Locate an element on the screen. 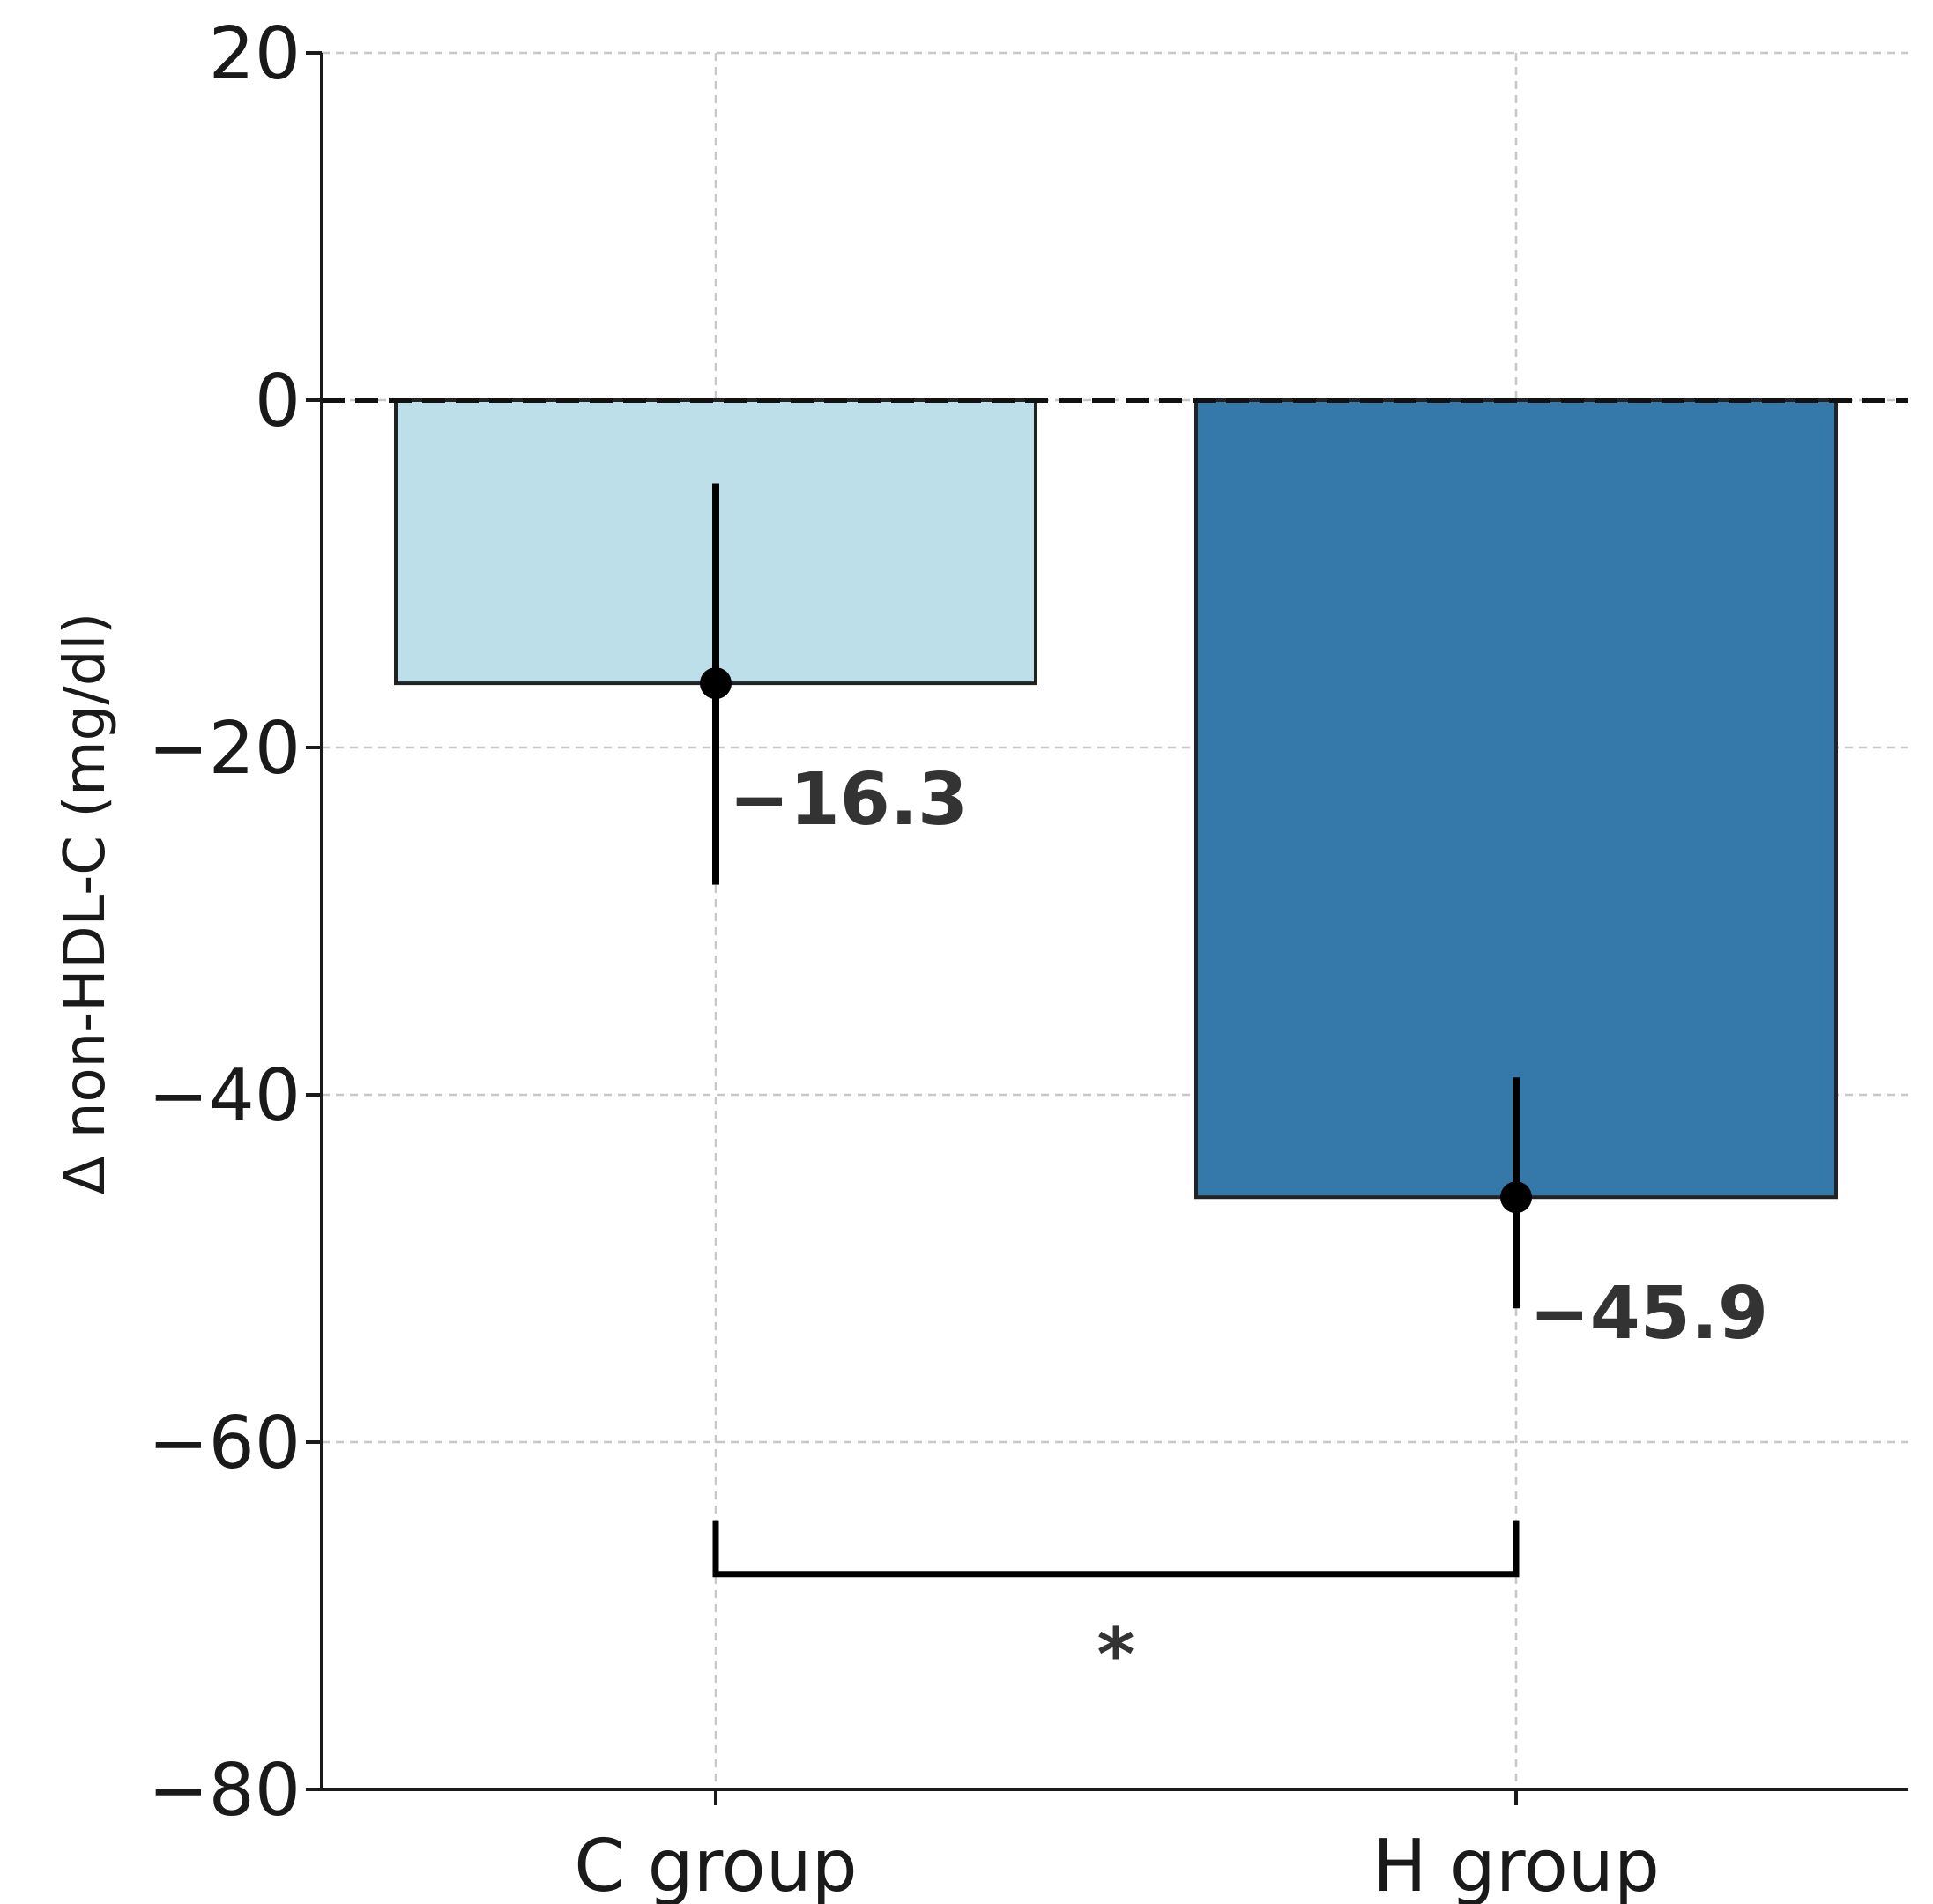 The width and height of the screenshot is (1933, 1904). y-tick-label-0: 20 is located at coordinates (255, 54).